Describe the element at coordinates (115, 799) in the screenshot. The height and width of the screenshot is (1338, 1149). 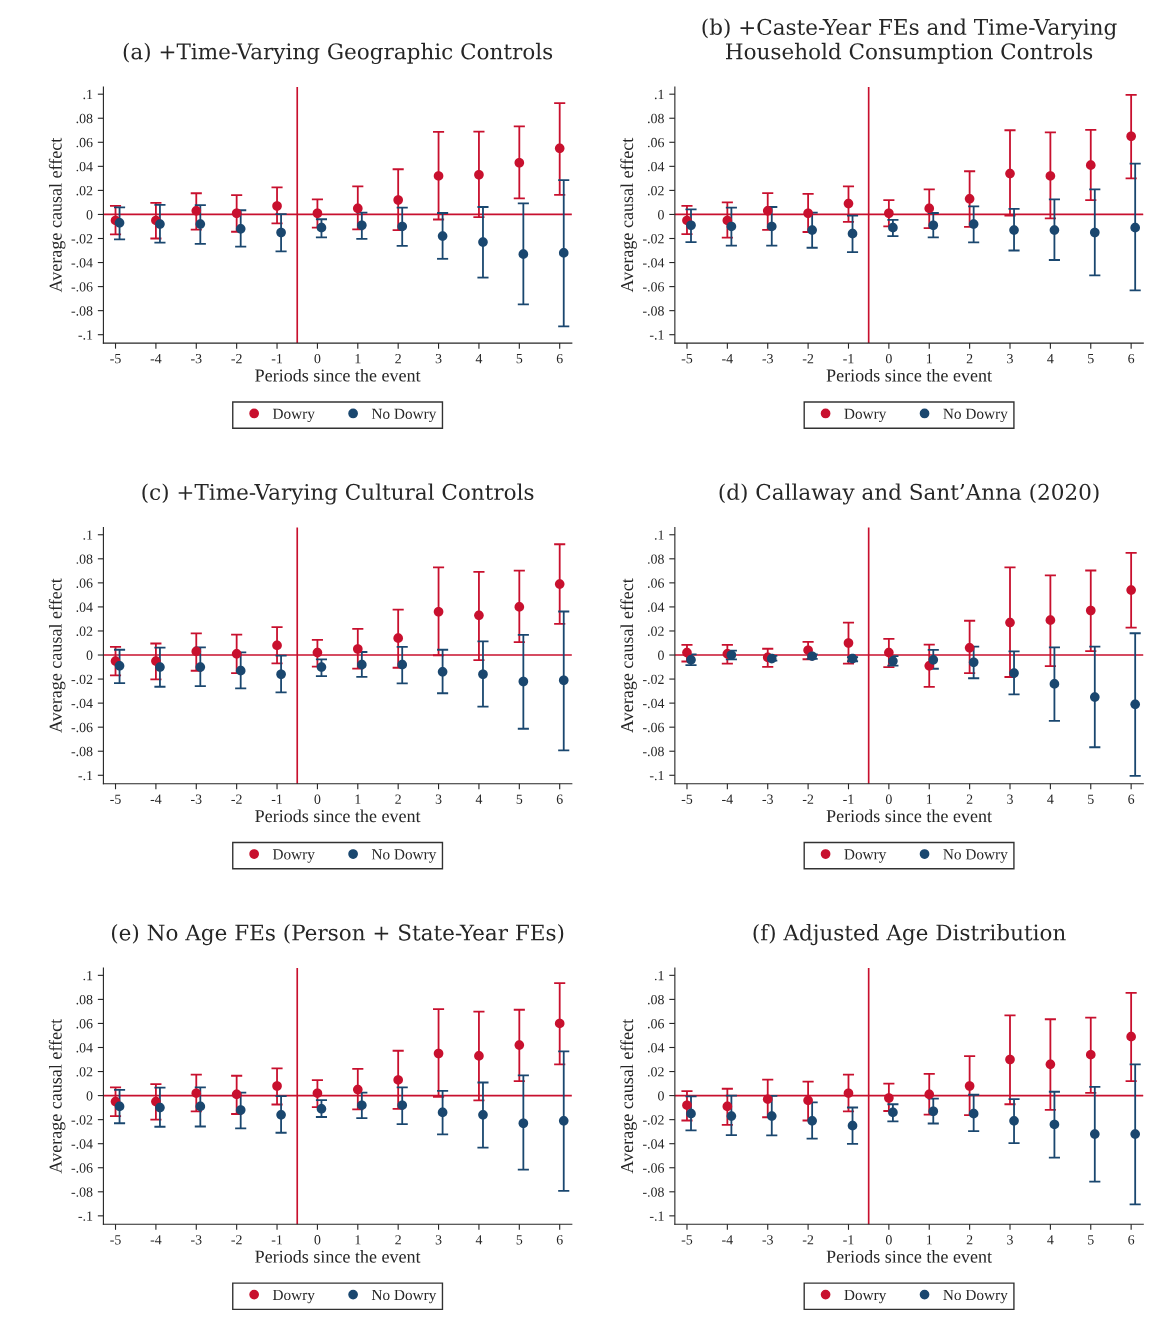
I see `x-tick-label: -5` at that location.